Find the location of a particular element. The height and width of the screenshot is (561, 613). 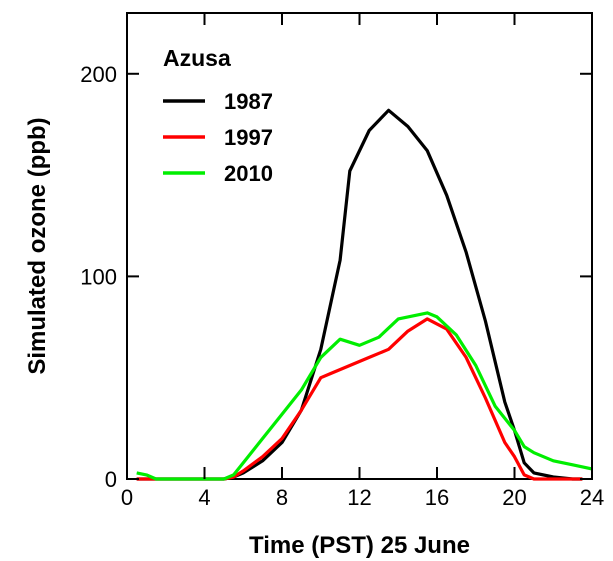

x-tick-label: 8 is located at coordinates (282, 497).